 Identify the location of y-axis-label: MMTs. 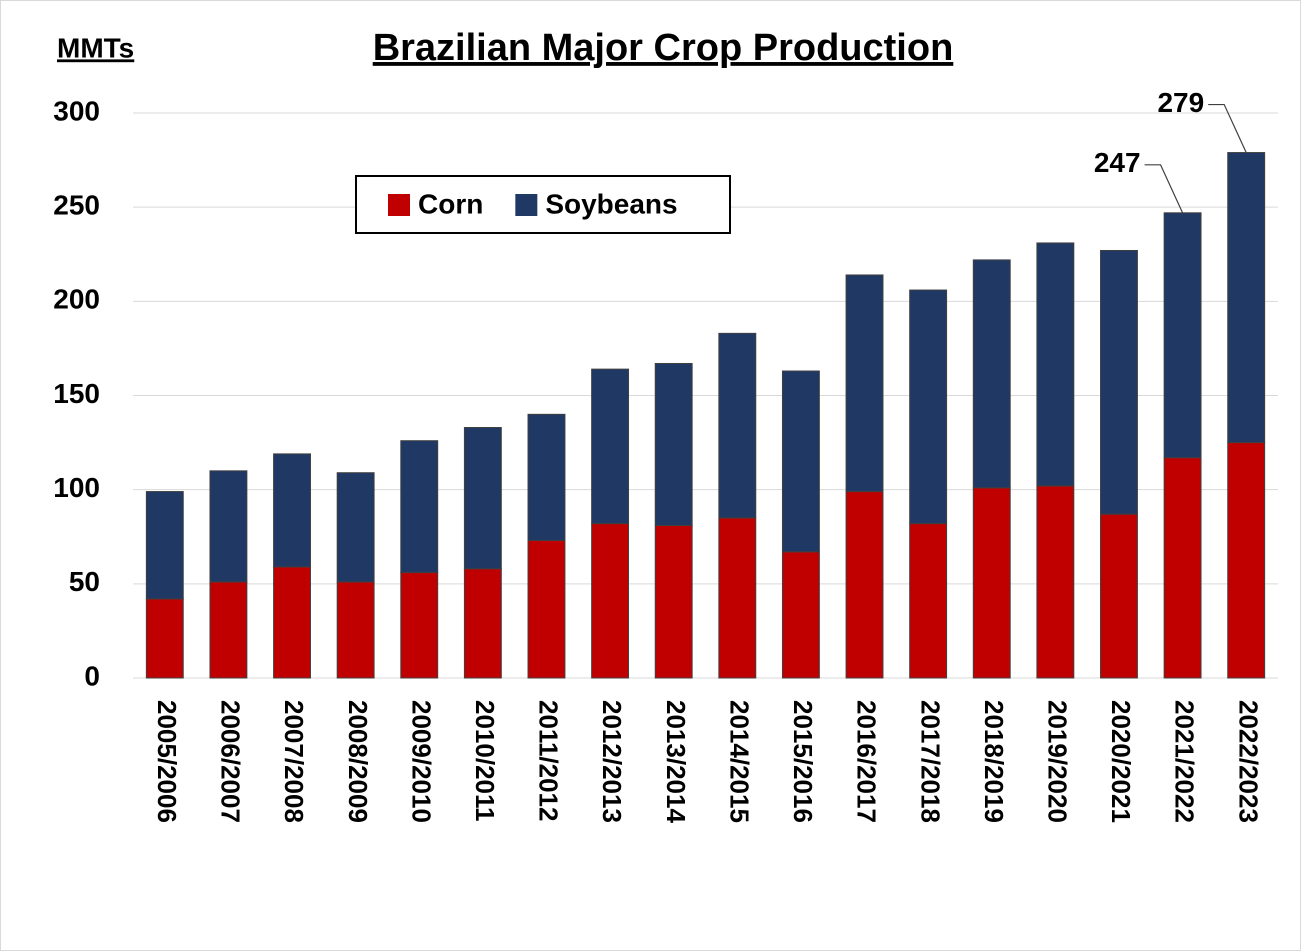
(95, 47).